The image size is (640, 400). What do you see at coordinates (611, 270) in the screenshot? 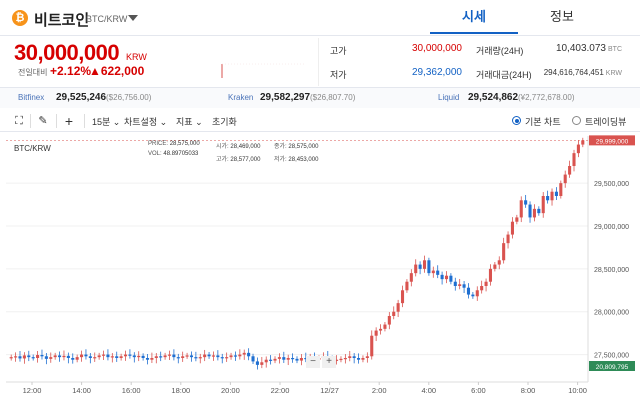
I see `y-tick-label: 28,500,000` at bounding box center [611, 270].